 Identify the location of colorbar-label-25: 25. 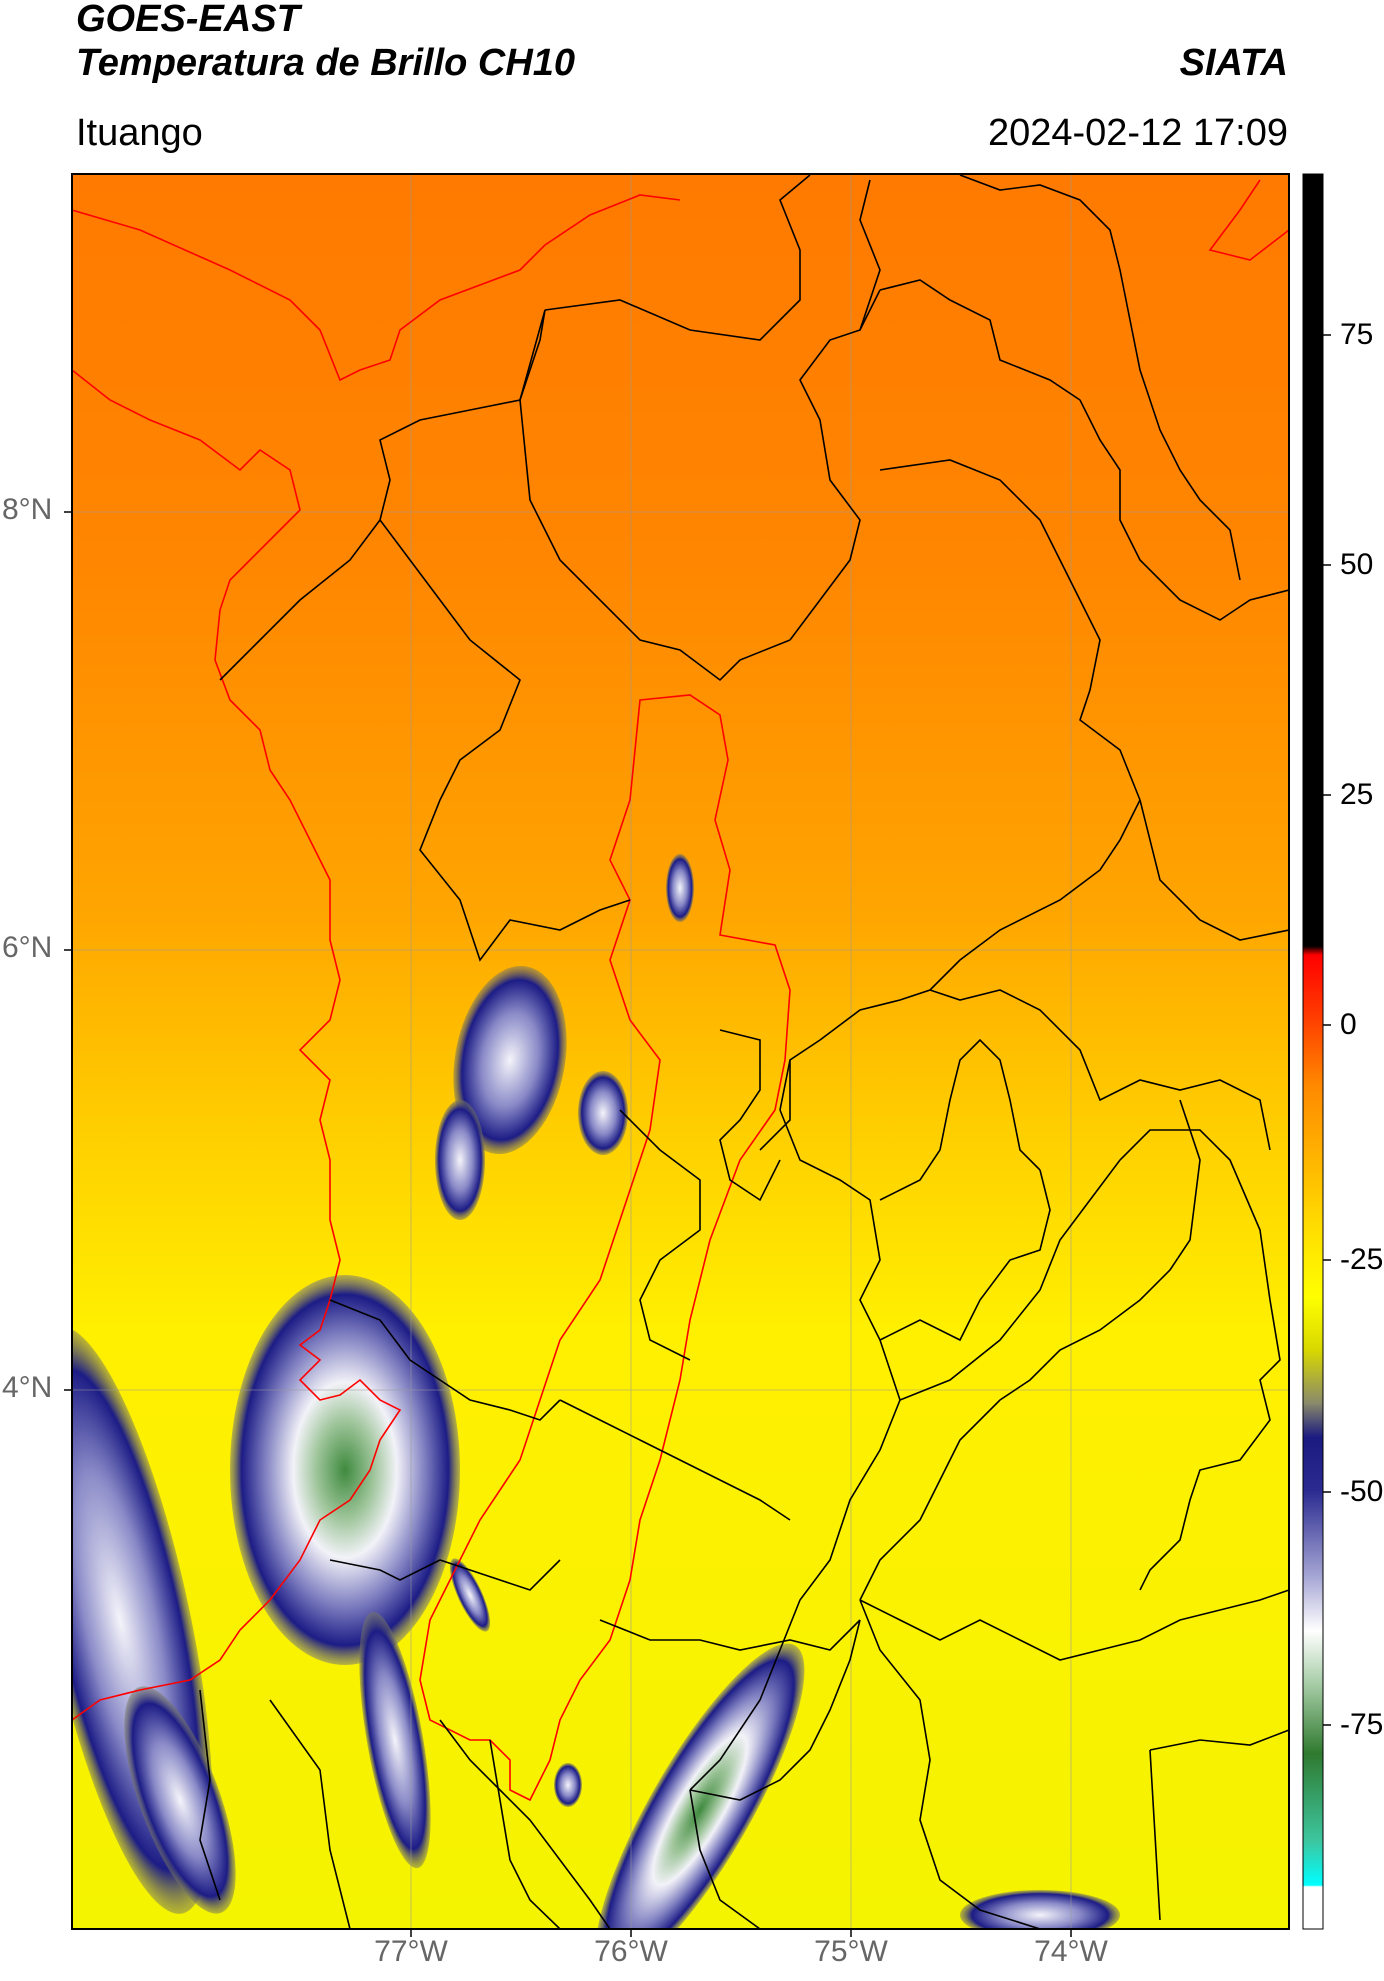
(1357, 794).